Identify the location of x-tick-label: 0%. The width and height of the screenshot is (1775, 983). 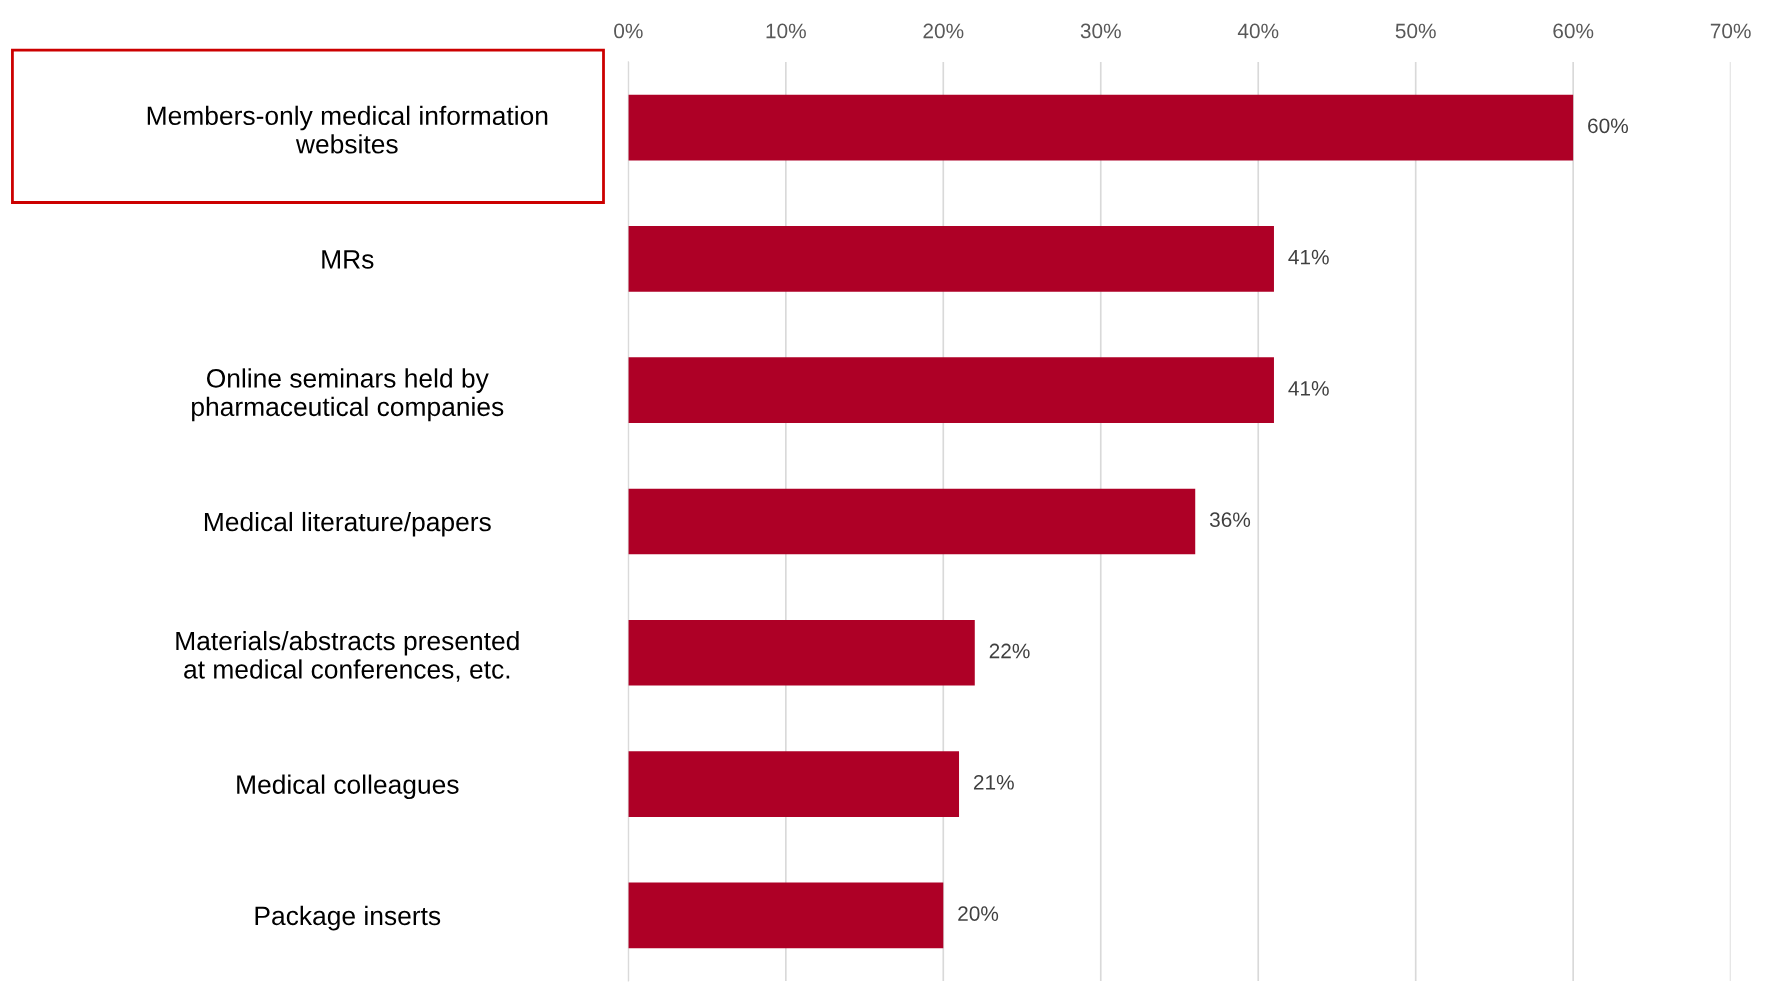
(628, 31).